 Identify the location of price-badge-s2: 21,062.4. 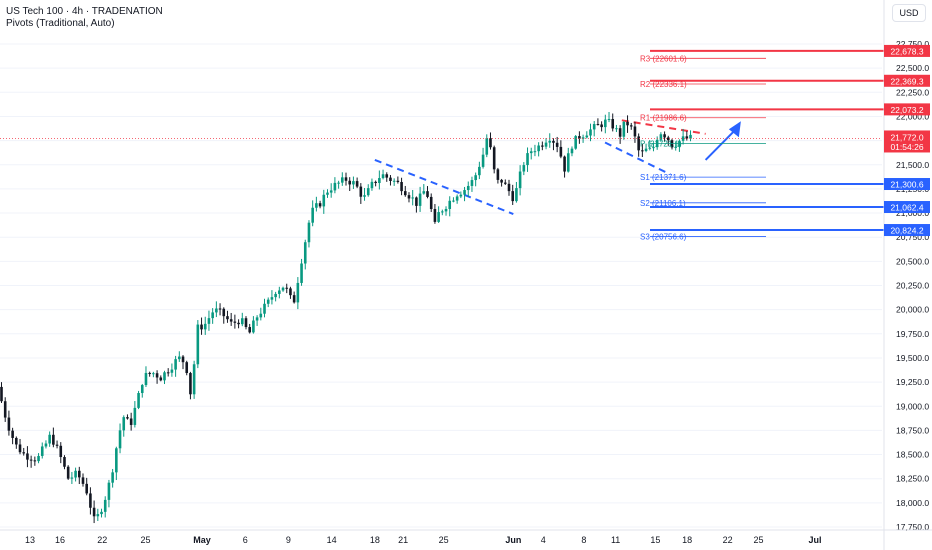
(906, 208).